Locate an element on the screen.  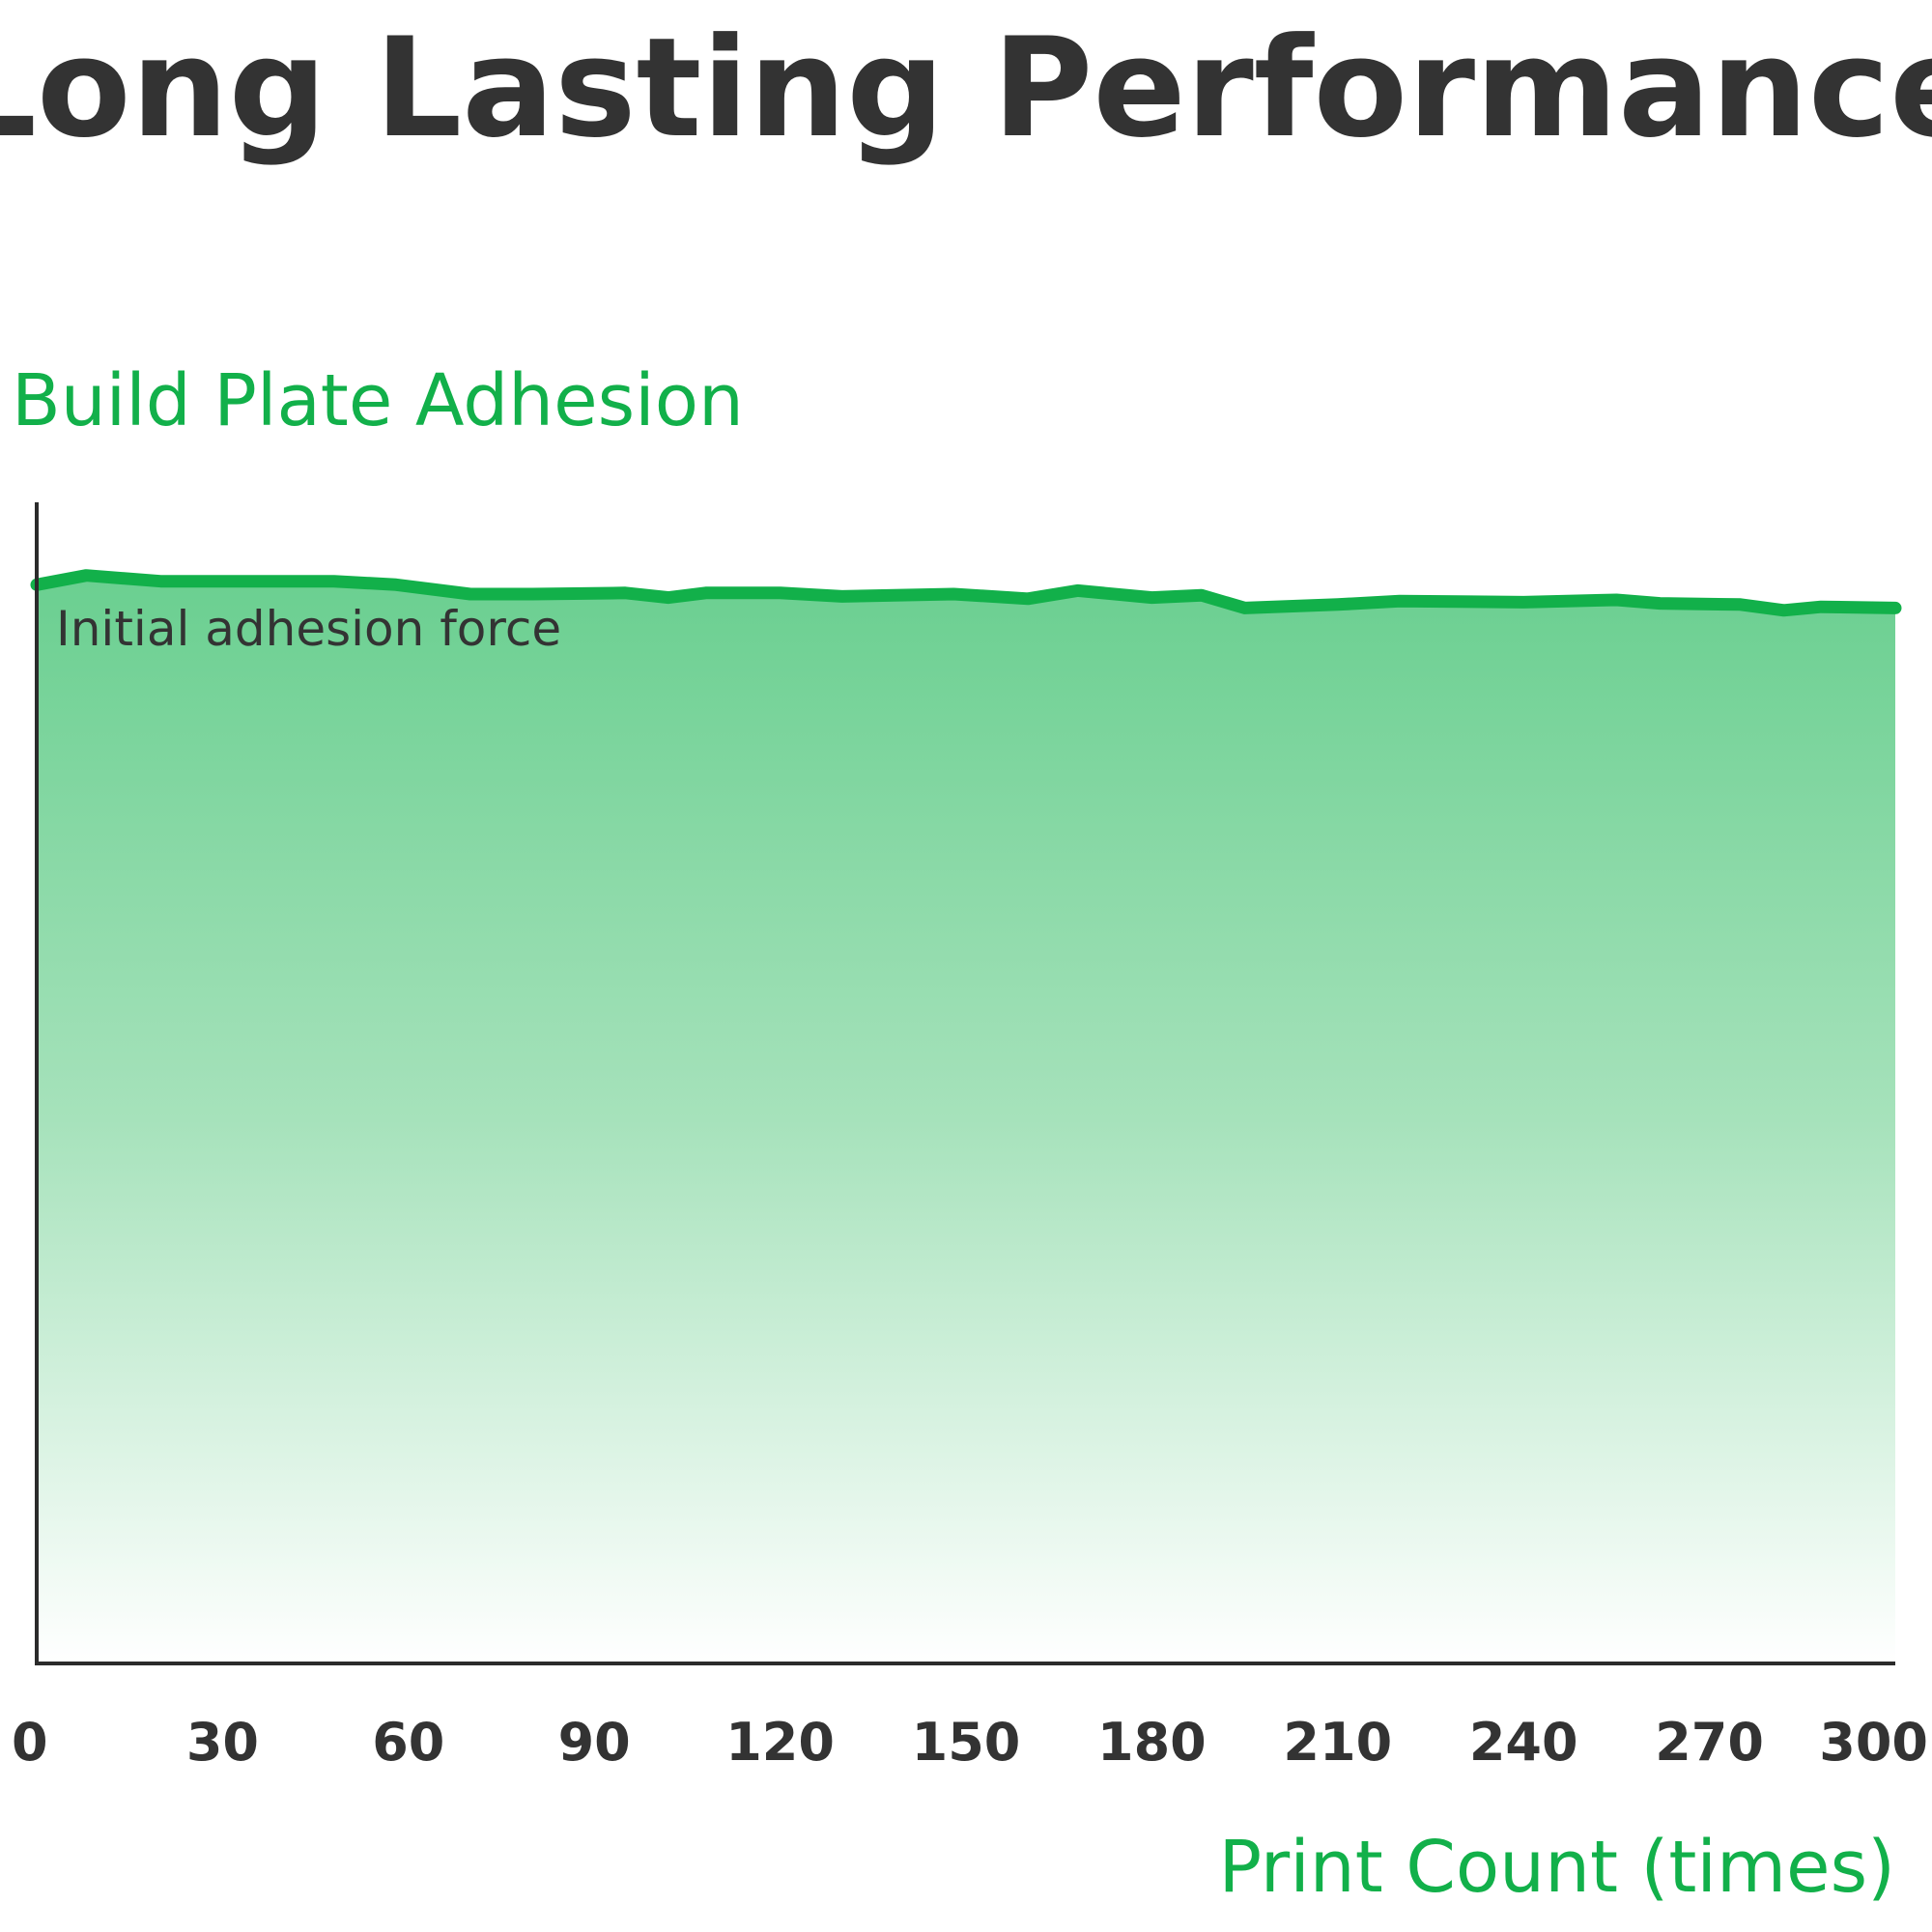
x-tick-label: 0 is located at coordinates (30, 1742).